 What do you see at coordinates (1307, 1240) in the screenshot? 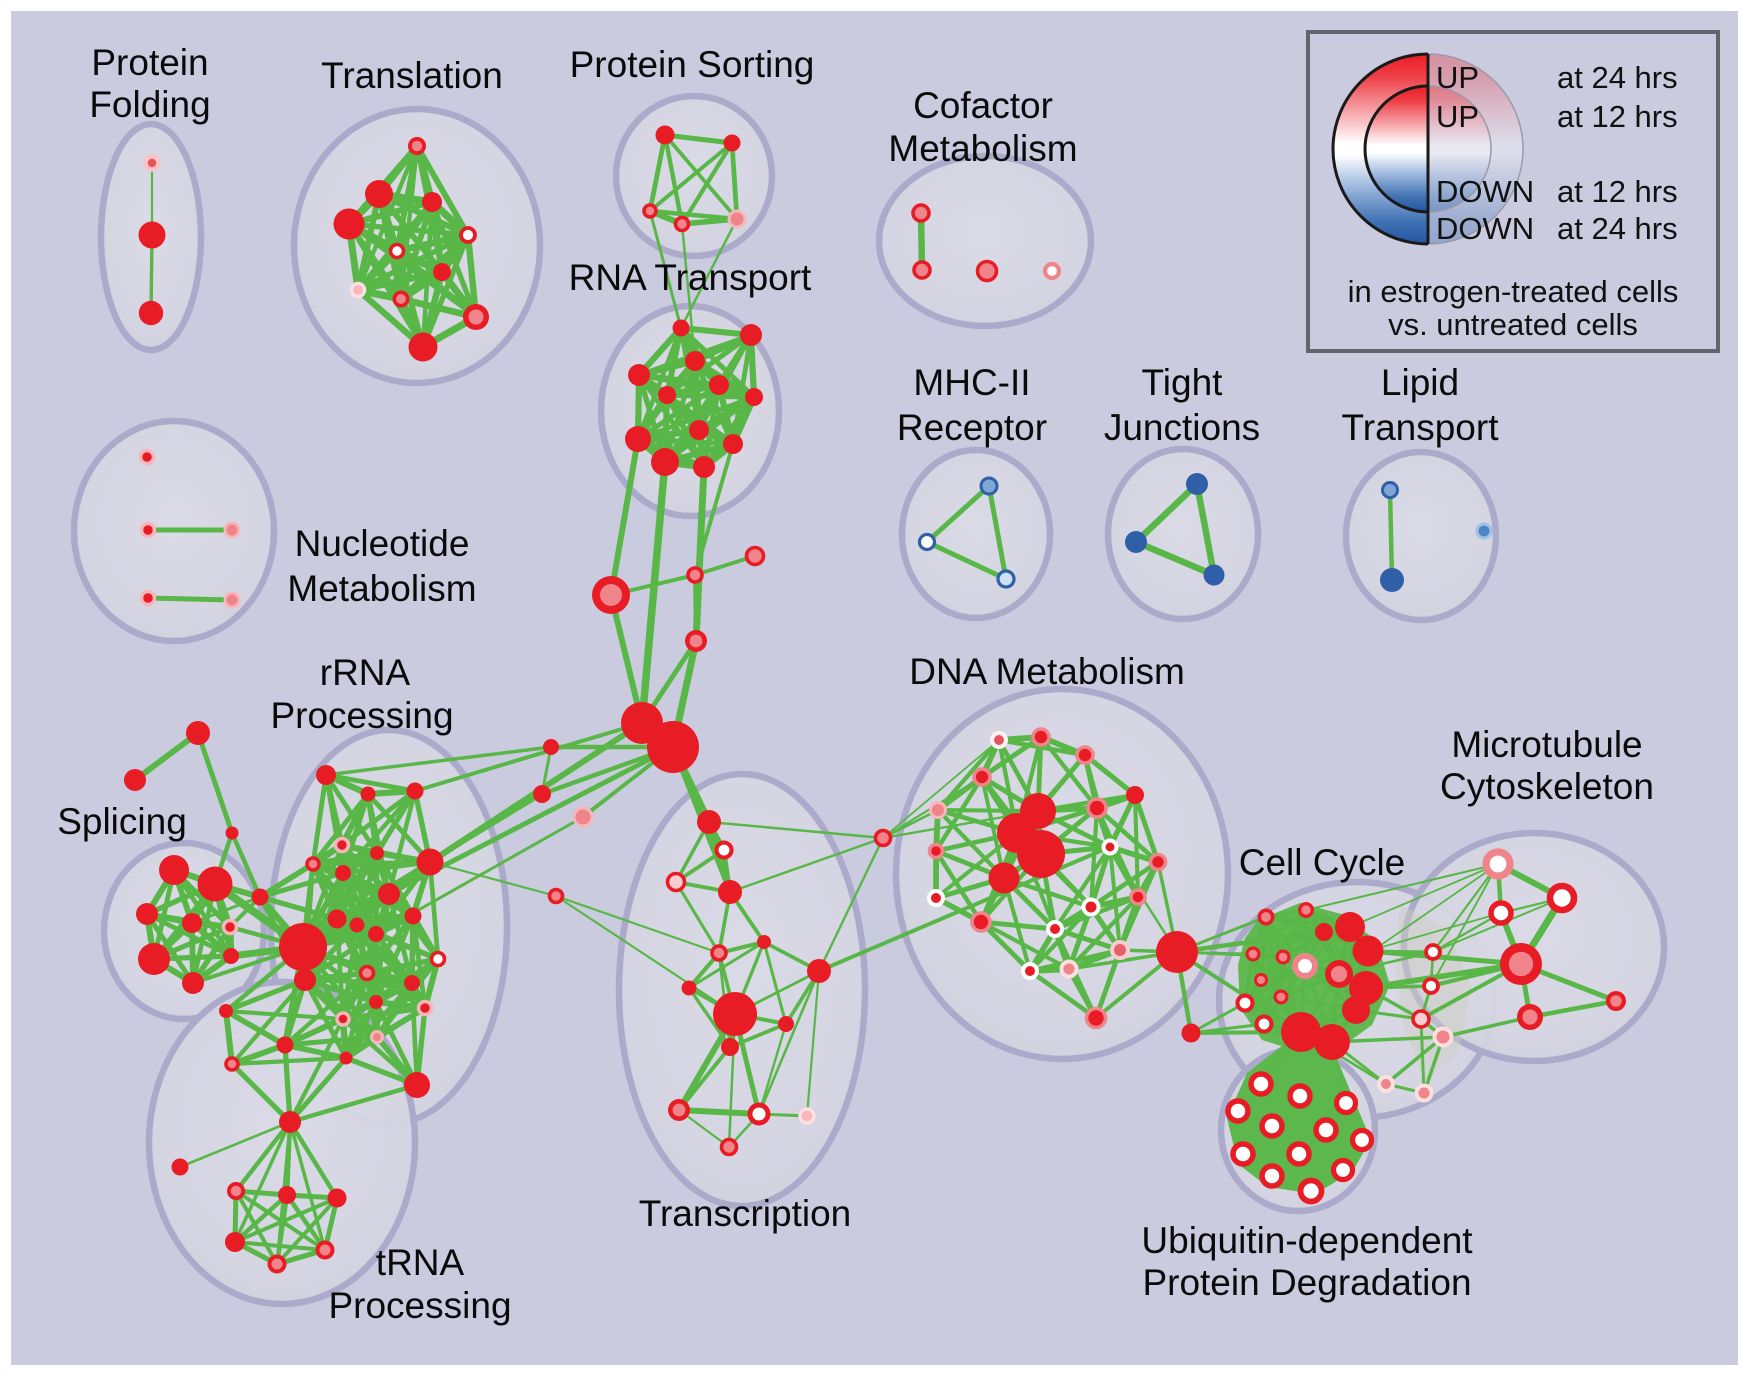
I see `svg-text: Ubiquitin-dependent` at bounding box center [1307, 1240].